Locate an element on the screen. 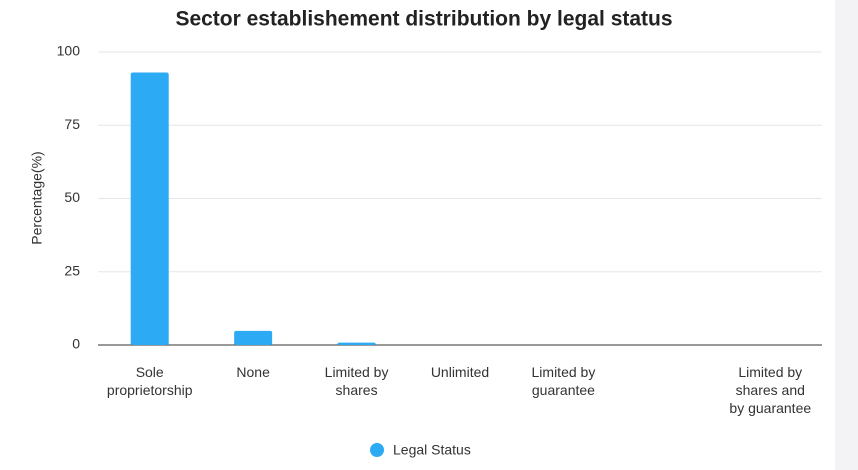  x-tick-label: Sole proprietorship is located at coordinates (150, 381).